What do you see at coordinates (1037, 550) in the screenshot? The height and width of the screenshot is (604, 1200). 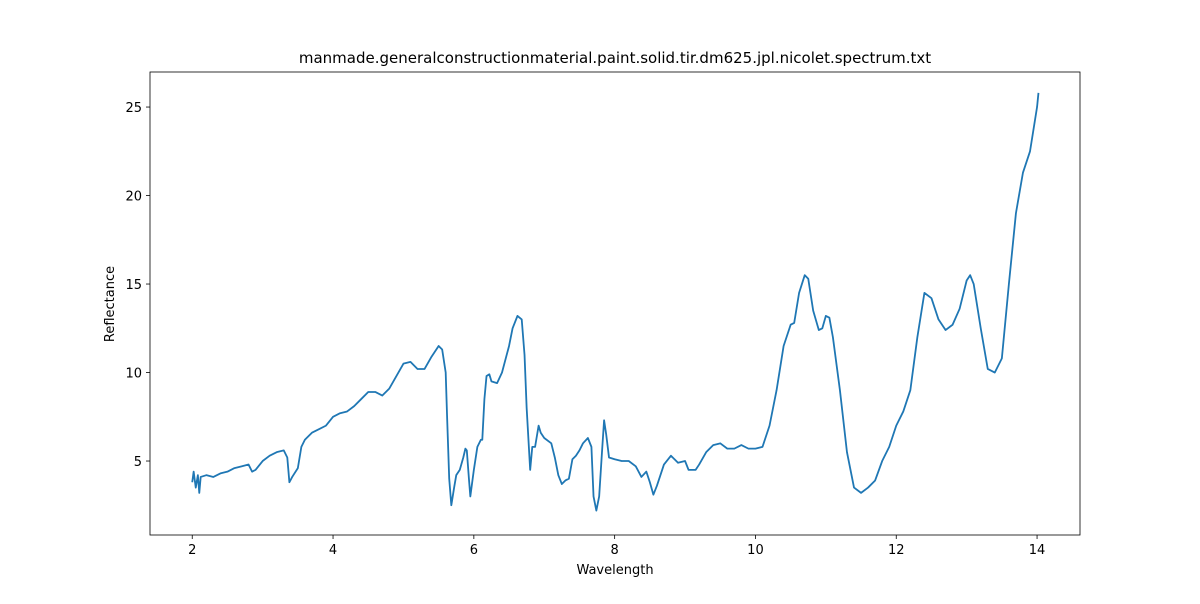 I see `x-tick-label: 14` at bounding box center [1037, 550].